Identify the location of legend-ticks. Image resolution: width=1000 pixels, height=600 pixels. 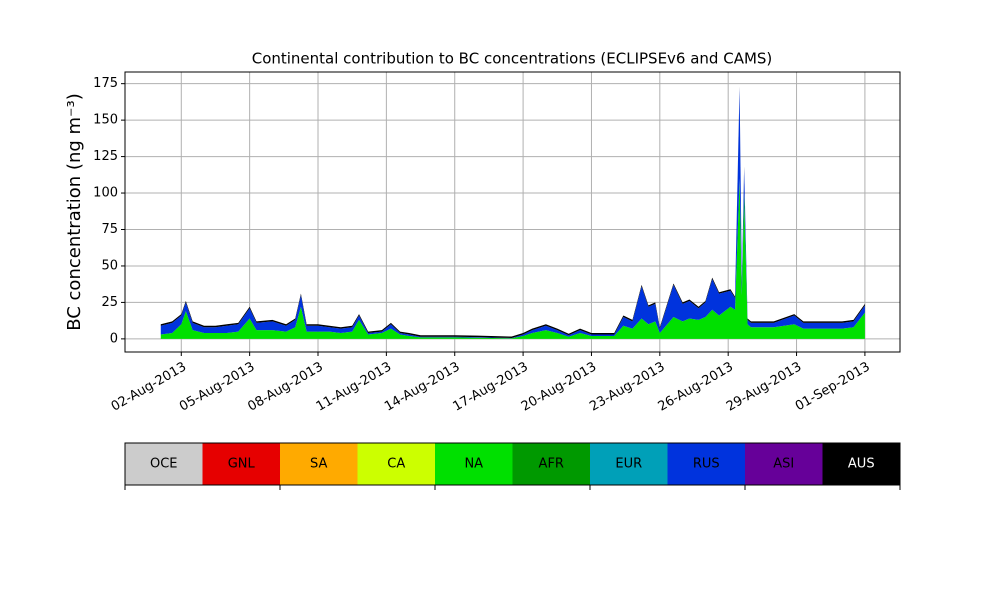
(512, 487).